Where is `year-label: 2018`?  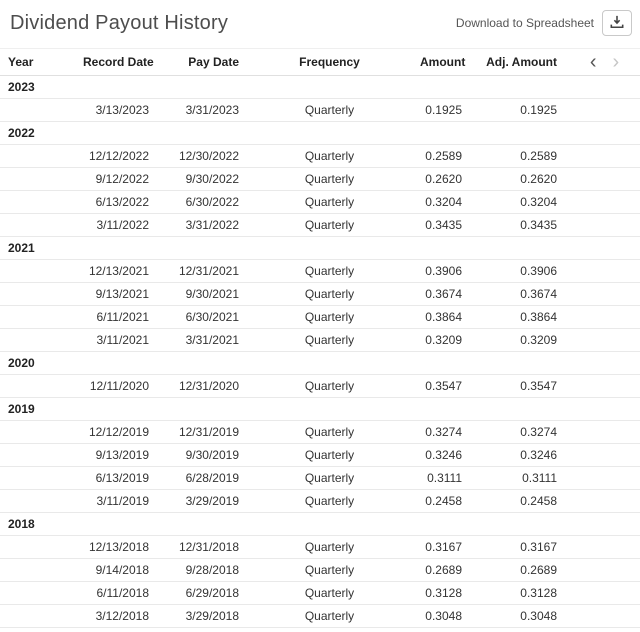 year-label: 2018 is located at coordinates (320, 524).